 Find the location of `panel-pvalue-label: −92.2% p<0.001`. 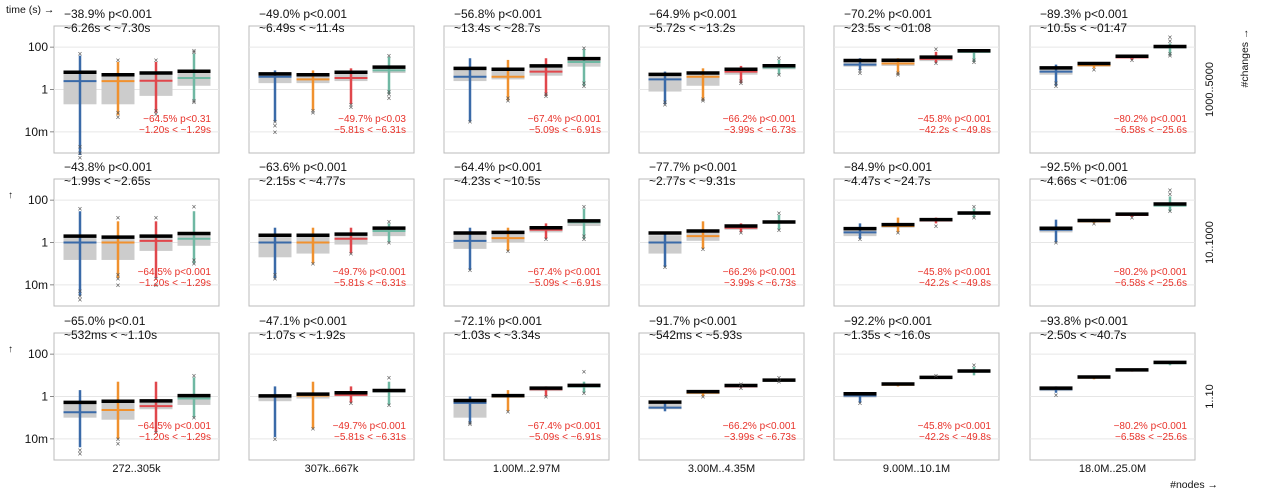

panel-pvalue-label: −92.2% p<0.001 is located at coordinates (888, 321).